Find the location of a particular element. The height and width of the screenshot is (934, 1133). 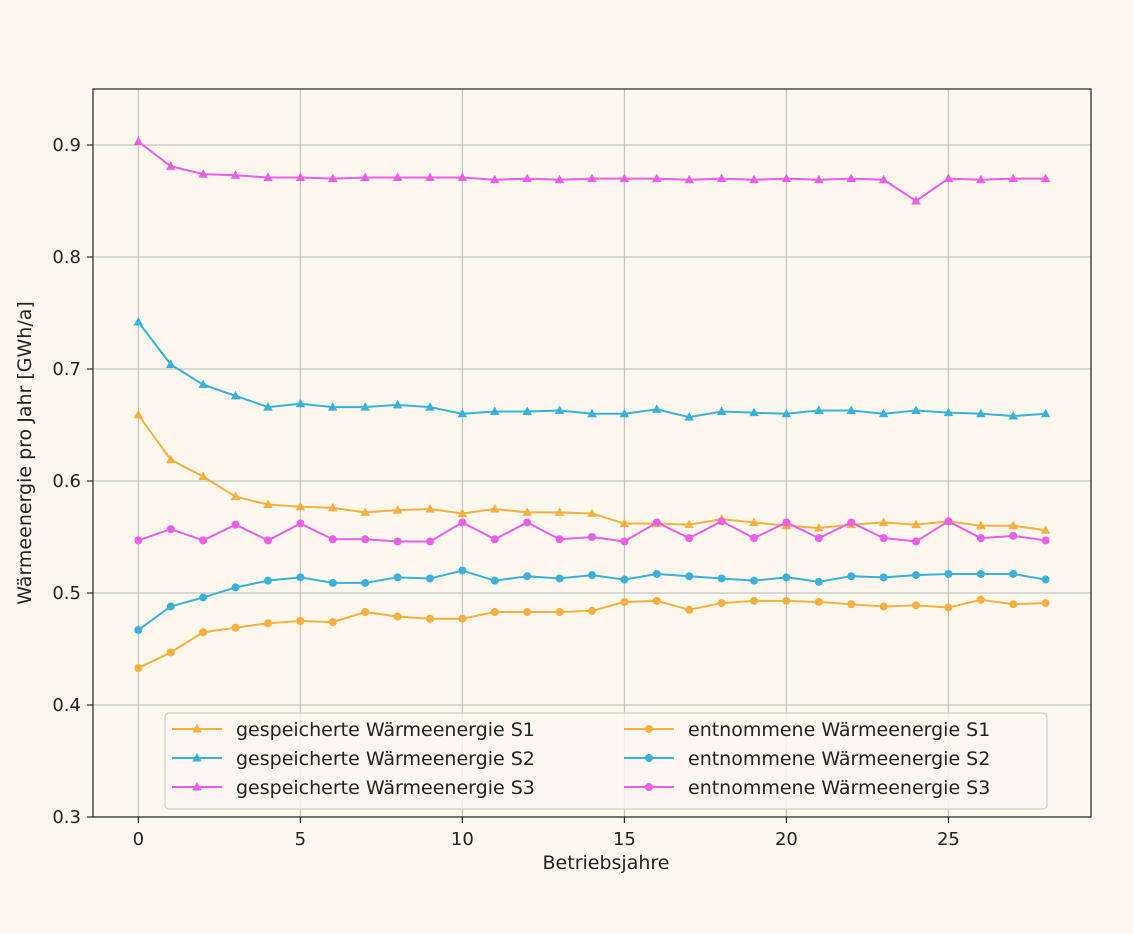

y-tick-label: 0.8 is located at coordinates (66, 257).